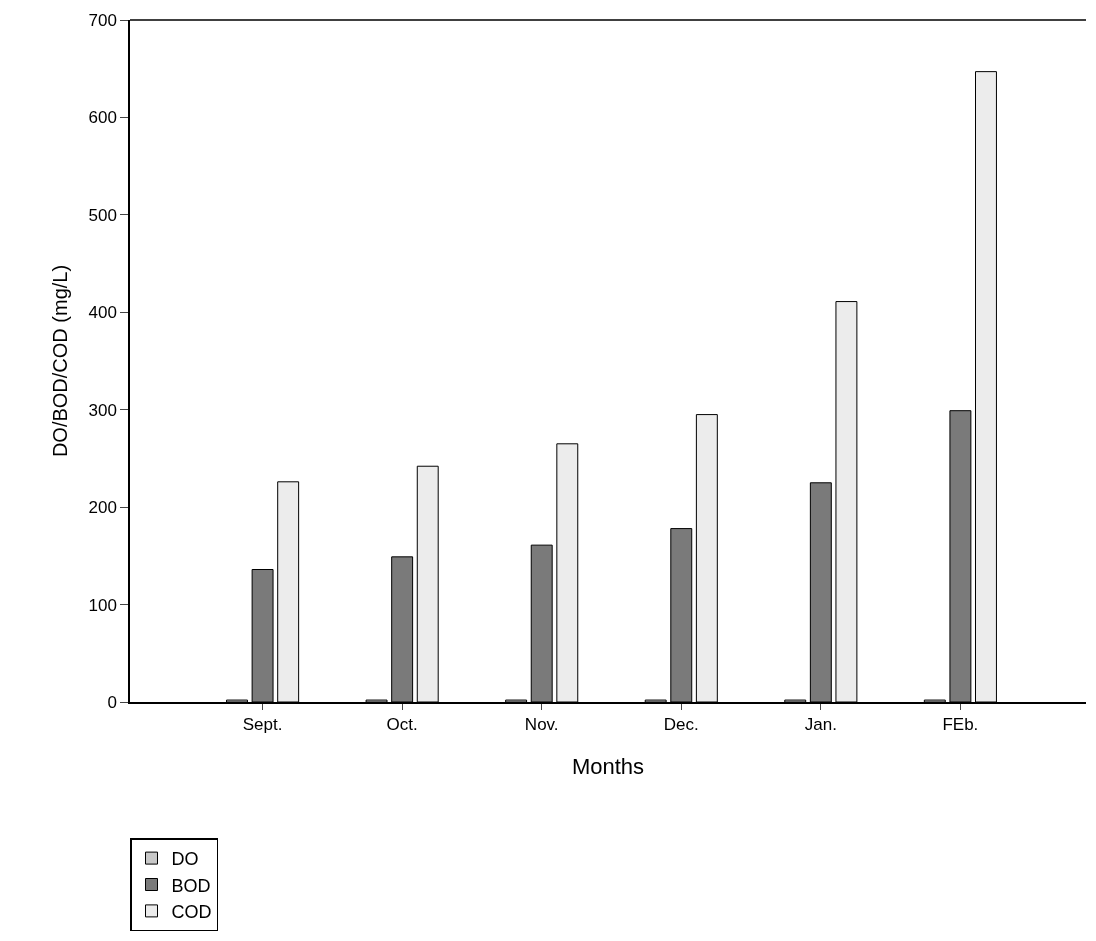 The width and height of the screenshot is (1096, 941). Describe the element at coordinates (102, 313) in the screenshot. I see `y-tick-label: 400` at that location.